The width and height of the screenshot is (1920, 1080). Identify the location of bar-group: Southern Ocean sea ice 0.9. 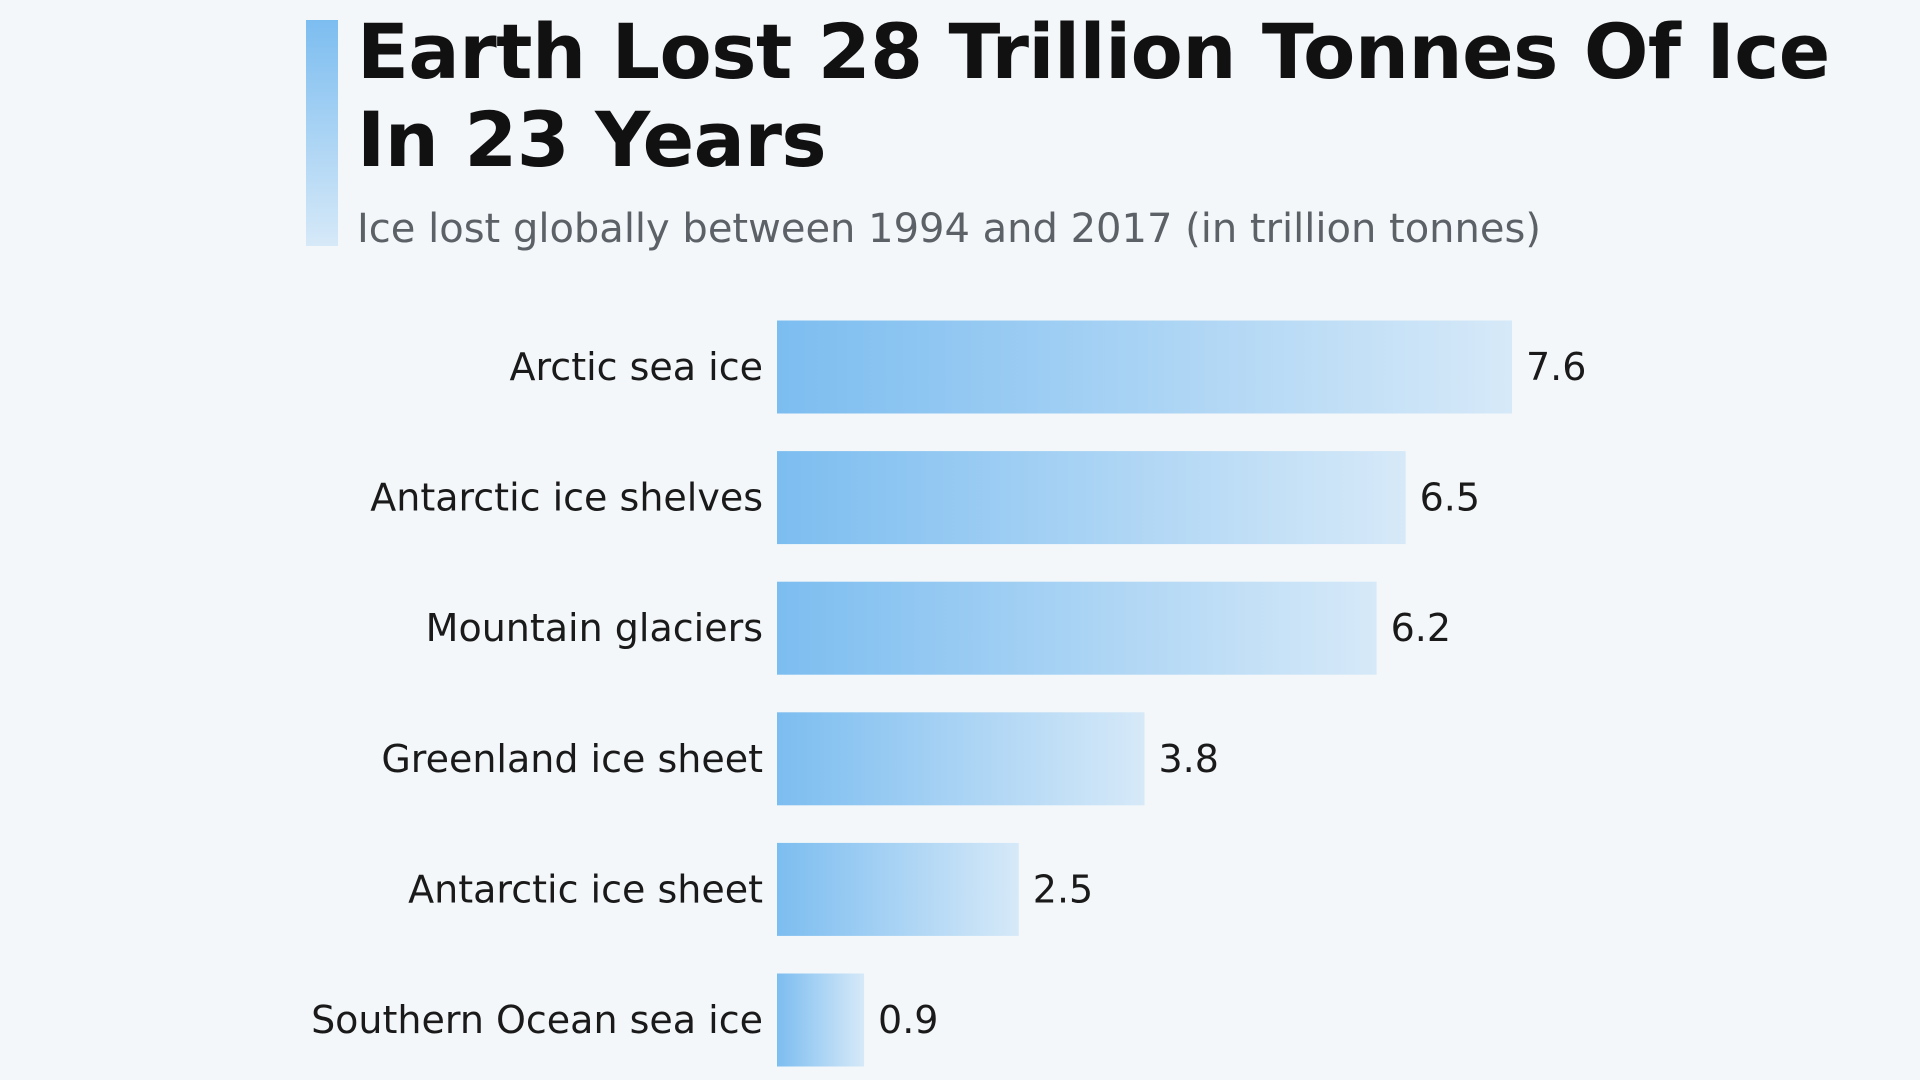
(624, 1020).